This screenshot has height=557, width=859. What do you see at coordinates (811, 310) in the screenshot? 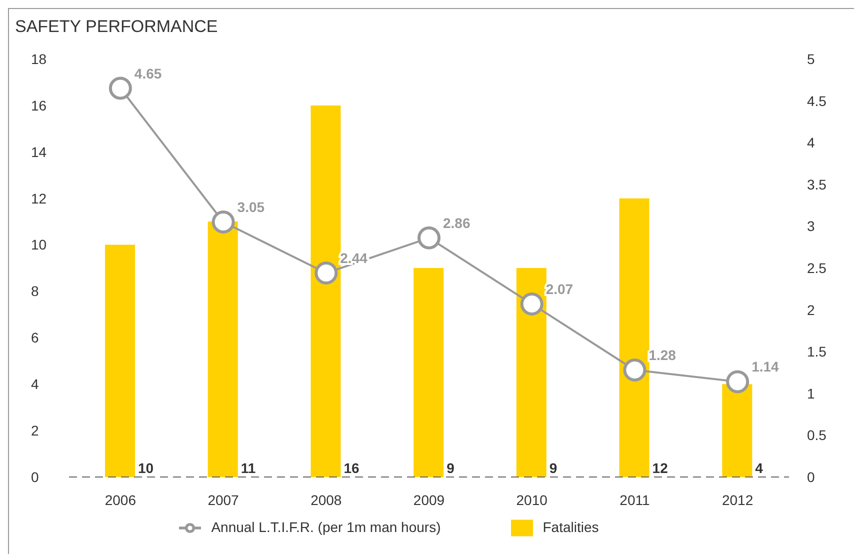
I see `y2-tick-label: 2` at bounding box center [811, 310].